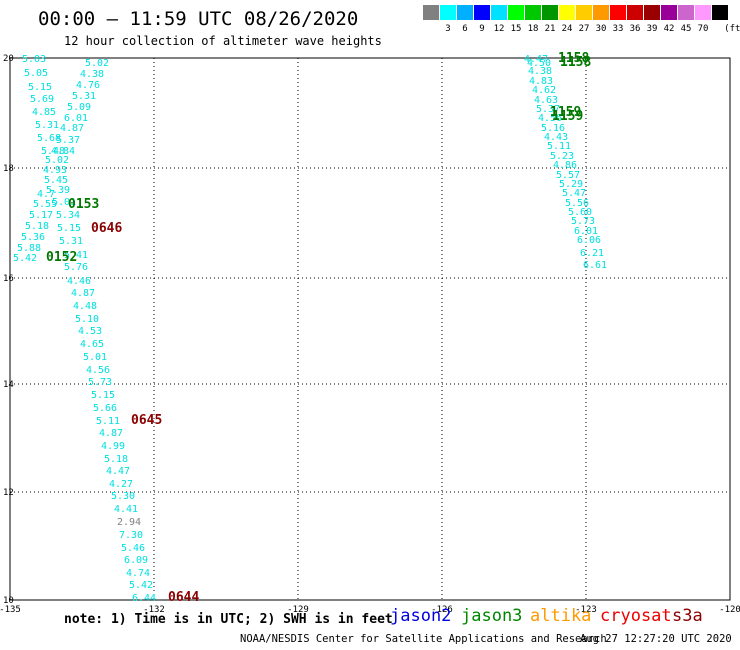  I want to click on wave-height-value: 5.01, so click(64, 202).